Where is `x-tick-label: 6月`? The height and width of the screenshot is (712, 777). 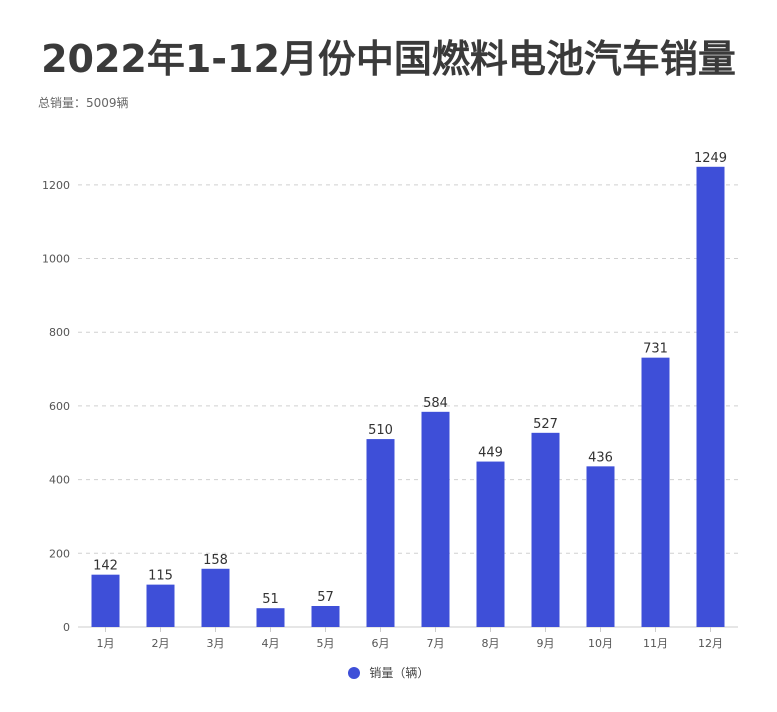
x-tick-label: 6月 is located at coordinates (381, 643).